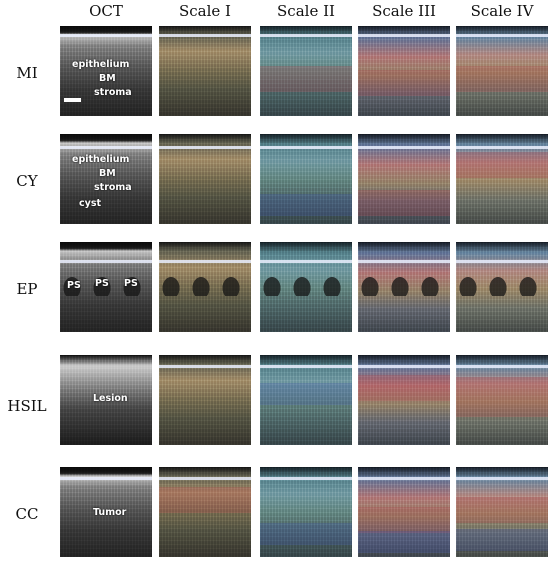 The image size is (550, 563). Describe the element at coordinates (502, 179) in the screenshot. I see `scale-iv-image-cy` at that location.